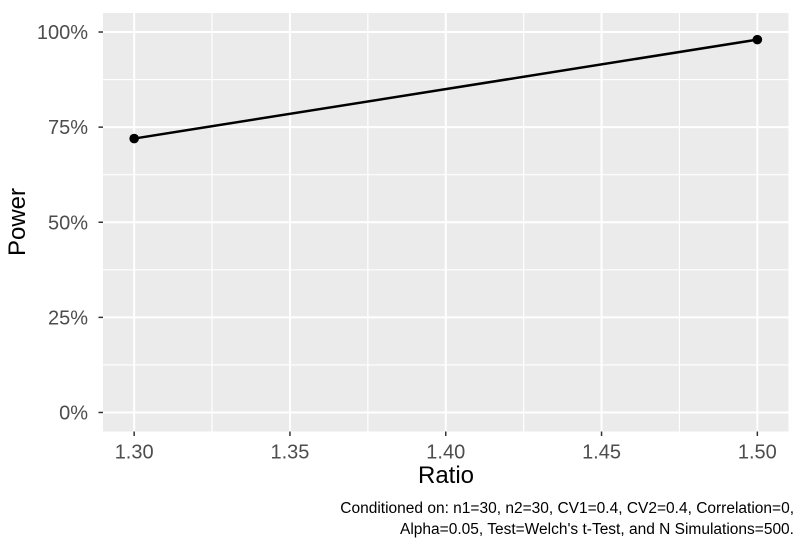  Describe the element at coordinates (757, 453) in the screenshot. I see `x-tick-label: 1.50` at that location.